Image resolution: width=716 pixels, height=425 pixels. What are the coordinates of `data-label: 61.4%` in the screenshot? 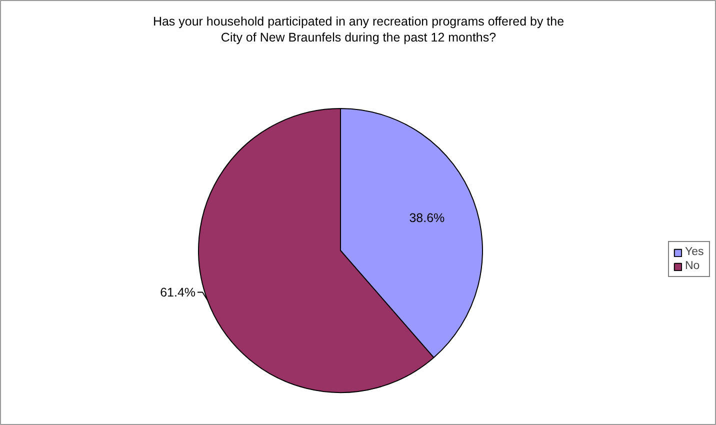 It's located at (178, 292).